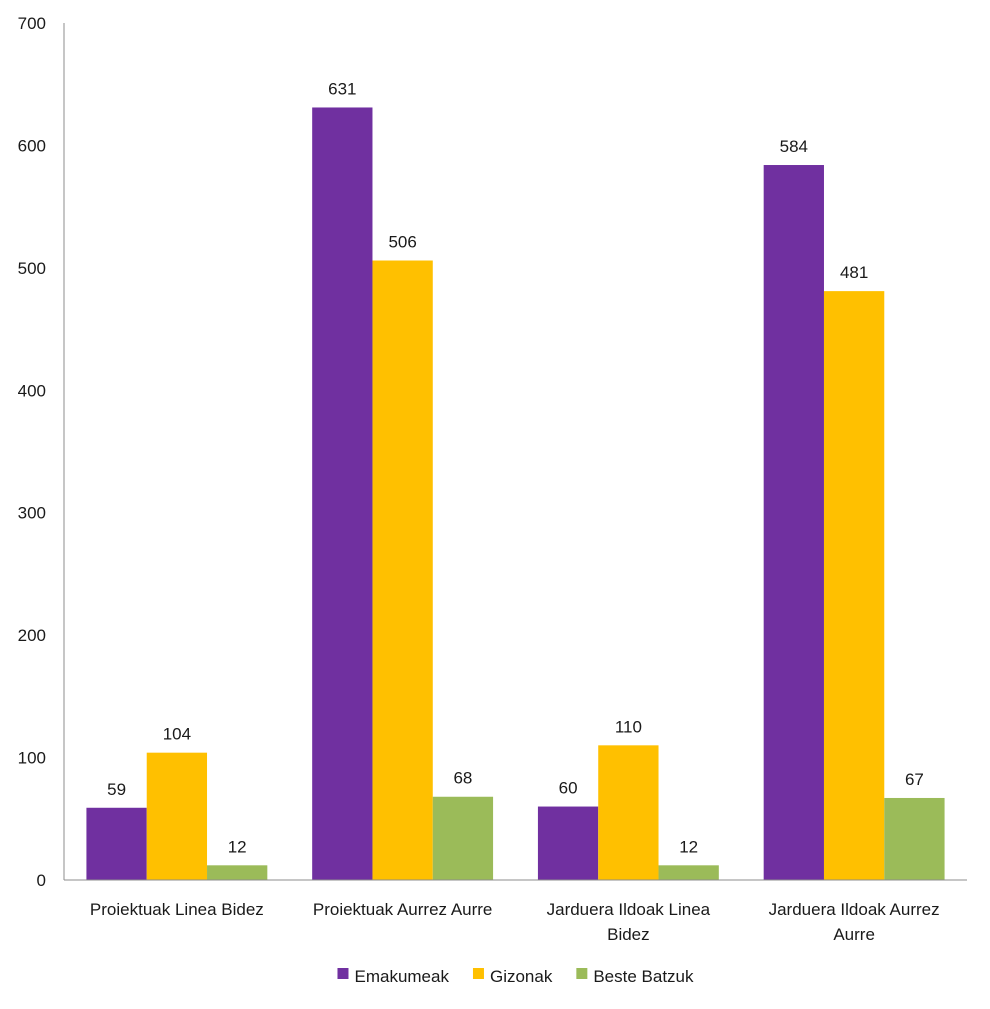  I want to click on legend-item: Beste Batzuk, so click(635, 976).